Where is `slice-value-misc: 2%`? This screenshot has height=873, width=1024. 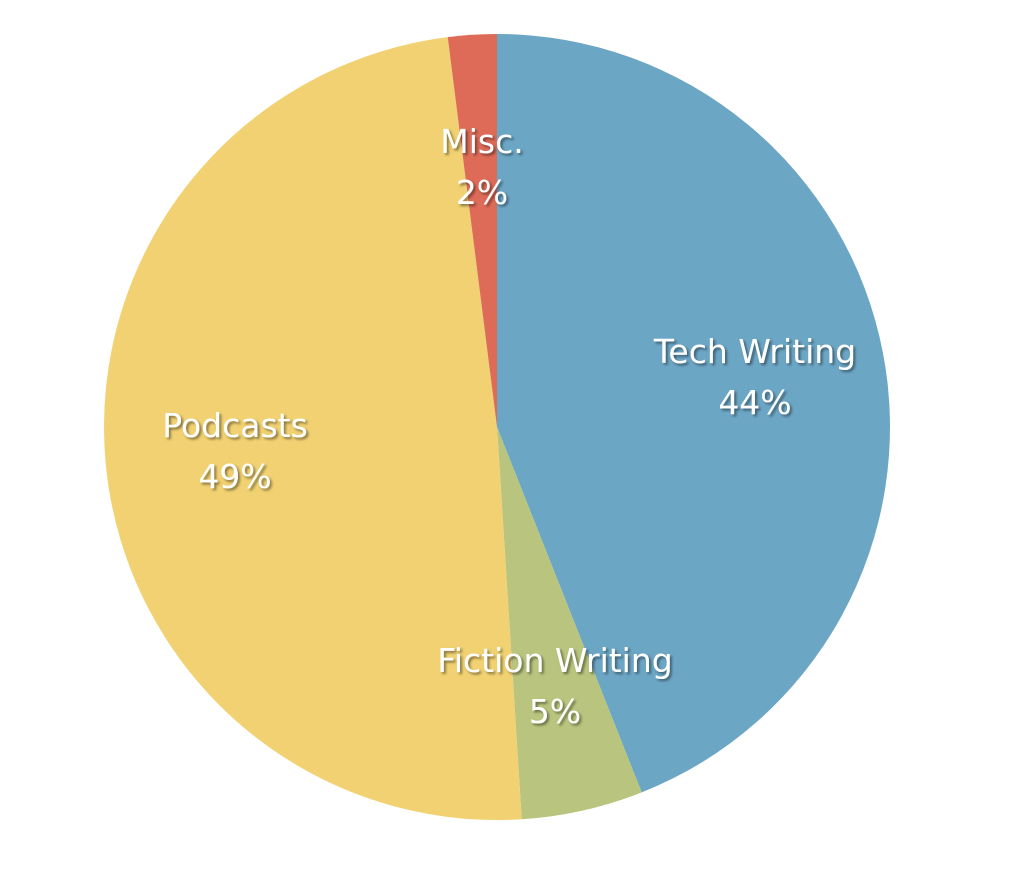 slice-value-misc: 2% is located at coordinates (482, 192).